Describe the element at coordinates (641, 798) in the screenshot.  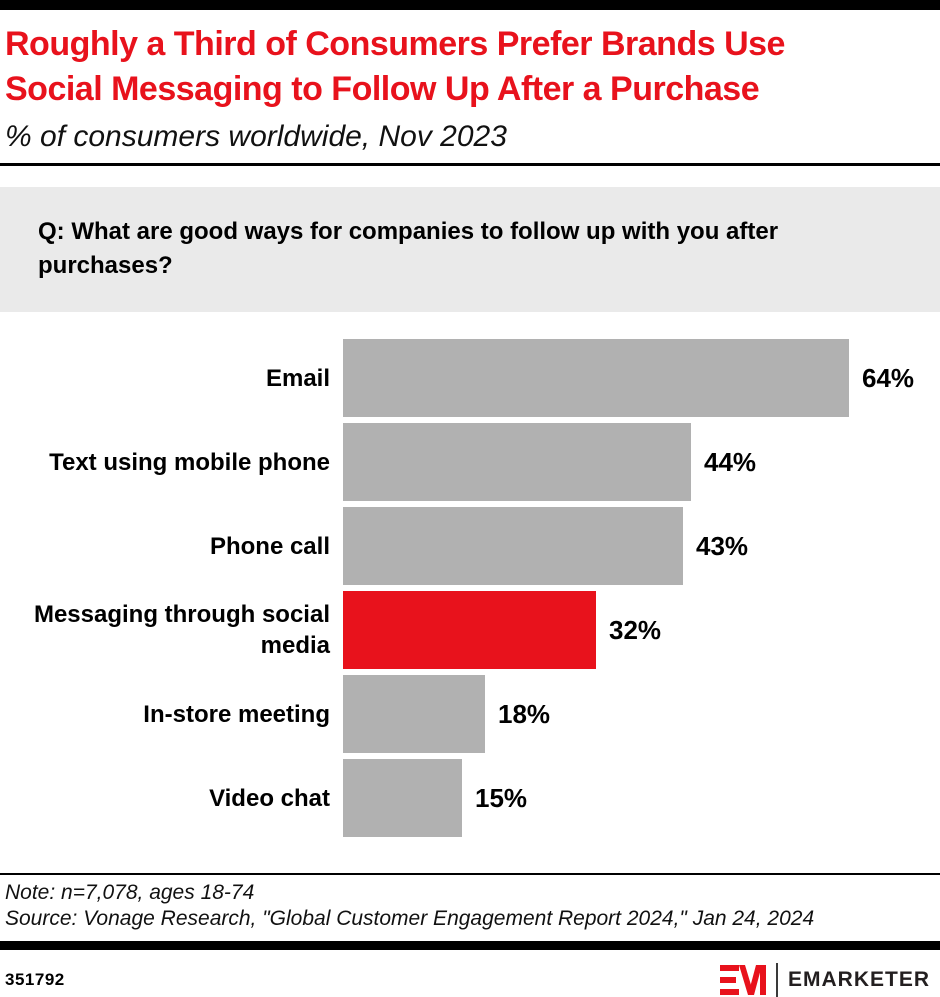
I see `bar-track: 15%` at that location.